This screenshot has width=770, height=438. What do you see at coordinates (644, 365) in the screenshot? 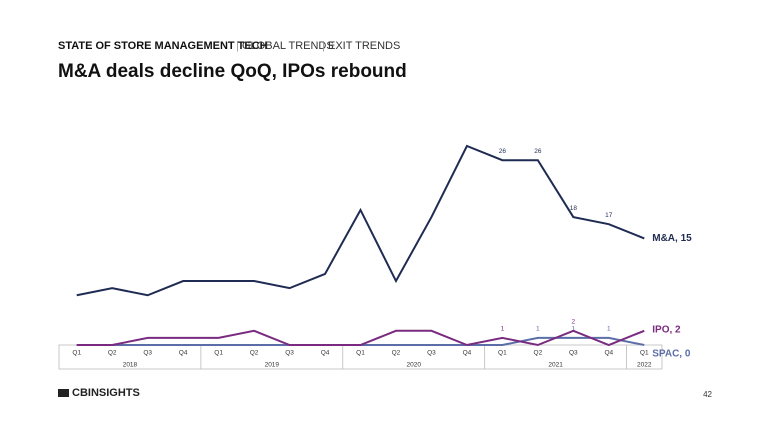
I see `year-label: 2022` at bounding box center [644, 365].